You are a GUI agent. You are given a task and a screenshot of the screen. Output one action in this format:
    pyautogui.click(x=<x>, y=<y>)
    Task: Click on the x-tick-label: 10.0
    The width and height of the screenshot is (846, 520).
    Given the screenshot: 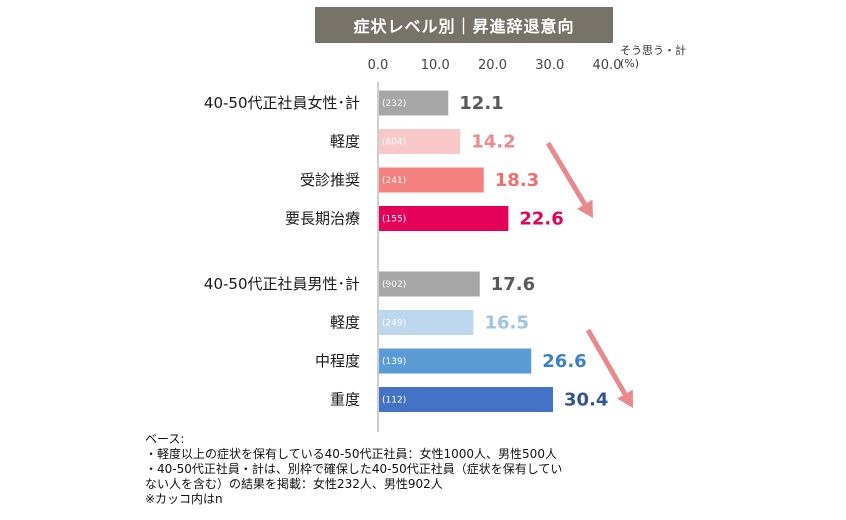 What is the action you would take?
    pyautogui.click(x=435, y=65)
    